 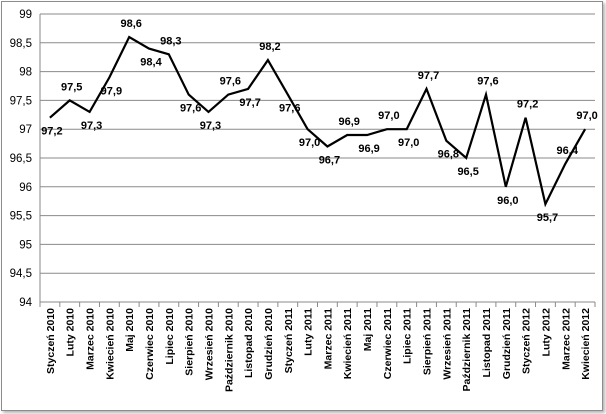 What do you see at coordinates (527, 341) in the screenshot?
I see `x-tick-label: Styczeń 2012` at bounding box center [527, 341].